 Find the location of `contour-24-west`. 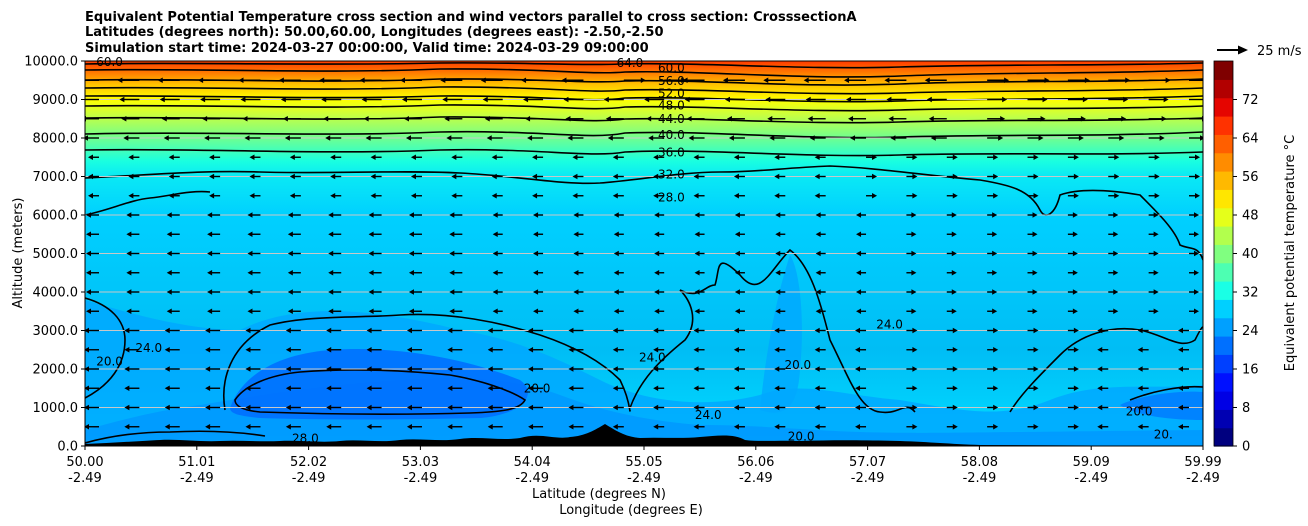

contour-24-west is located at coordinates (105, 348).